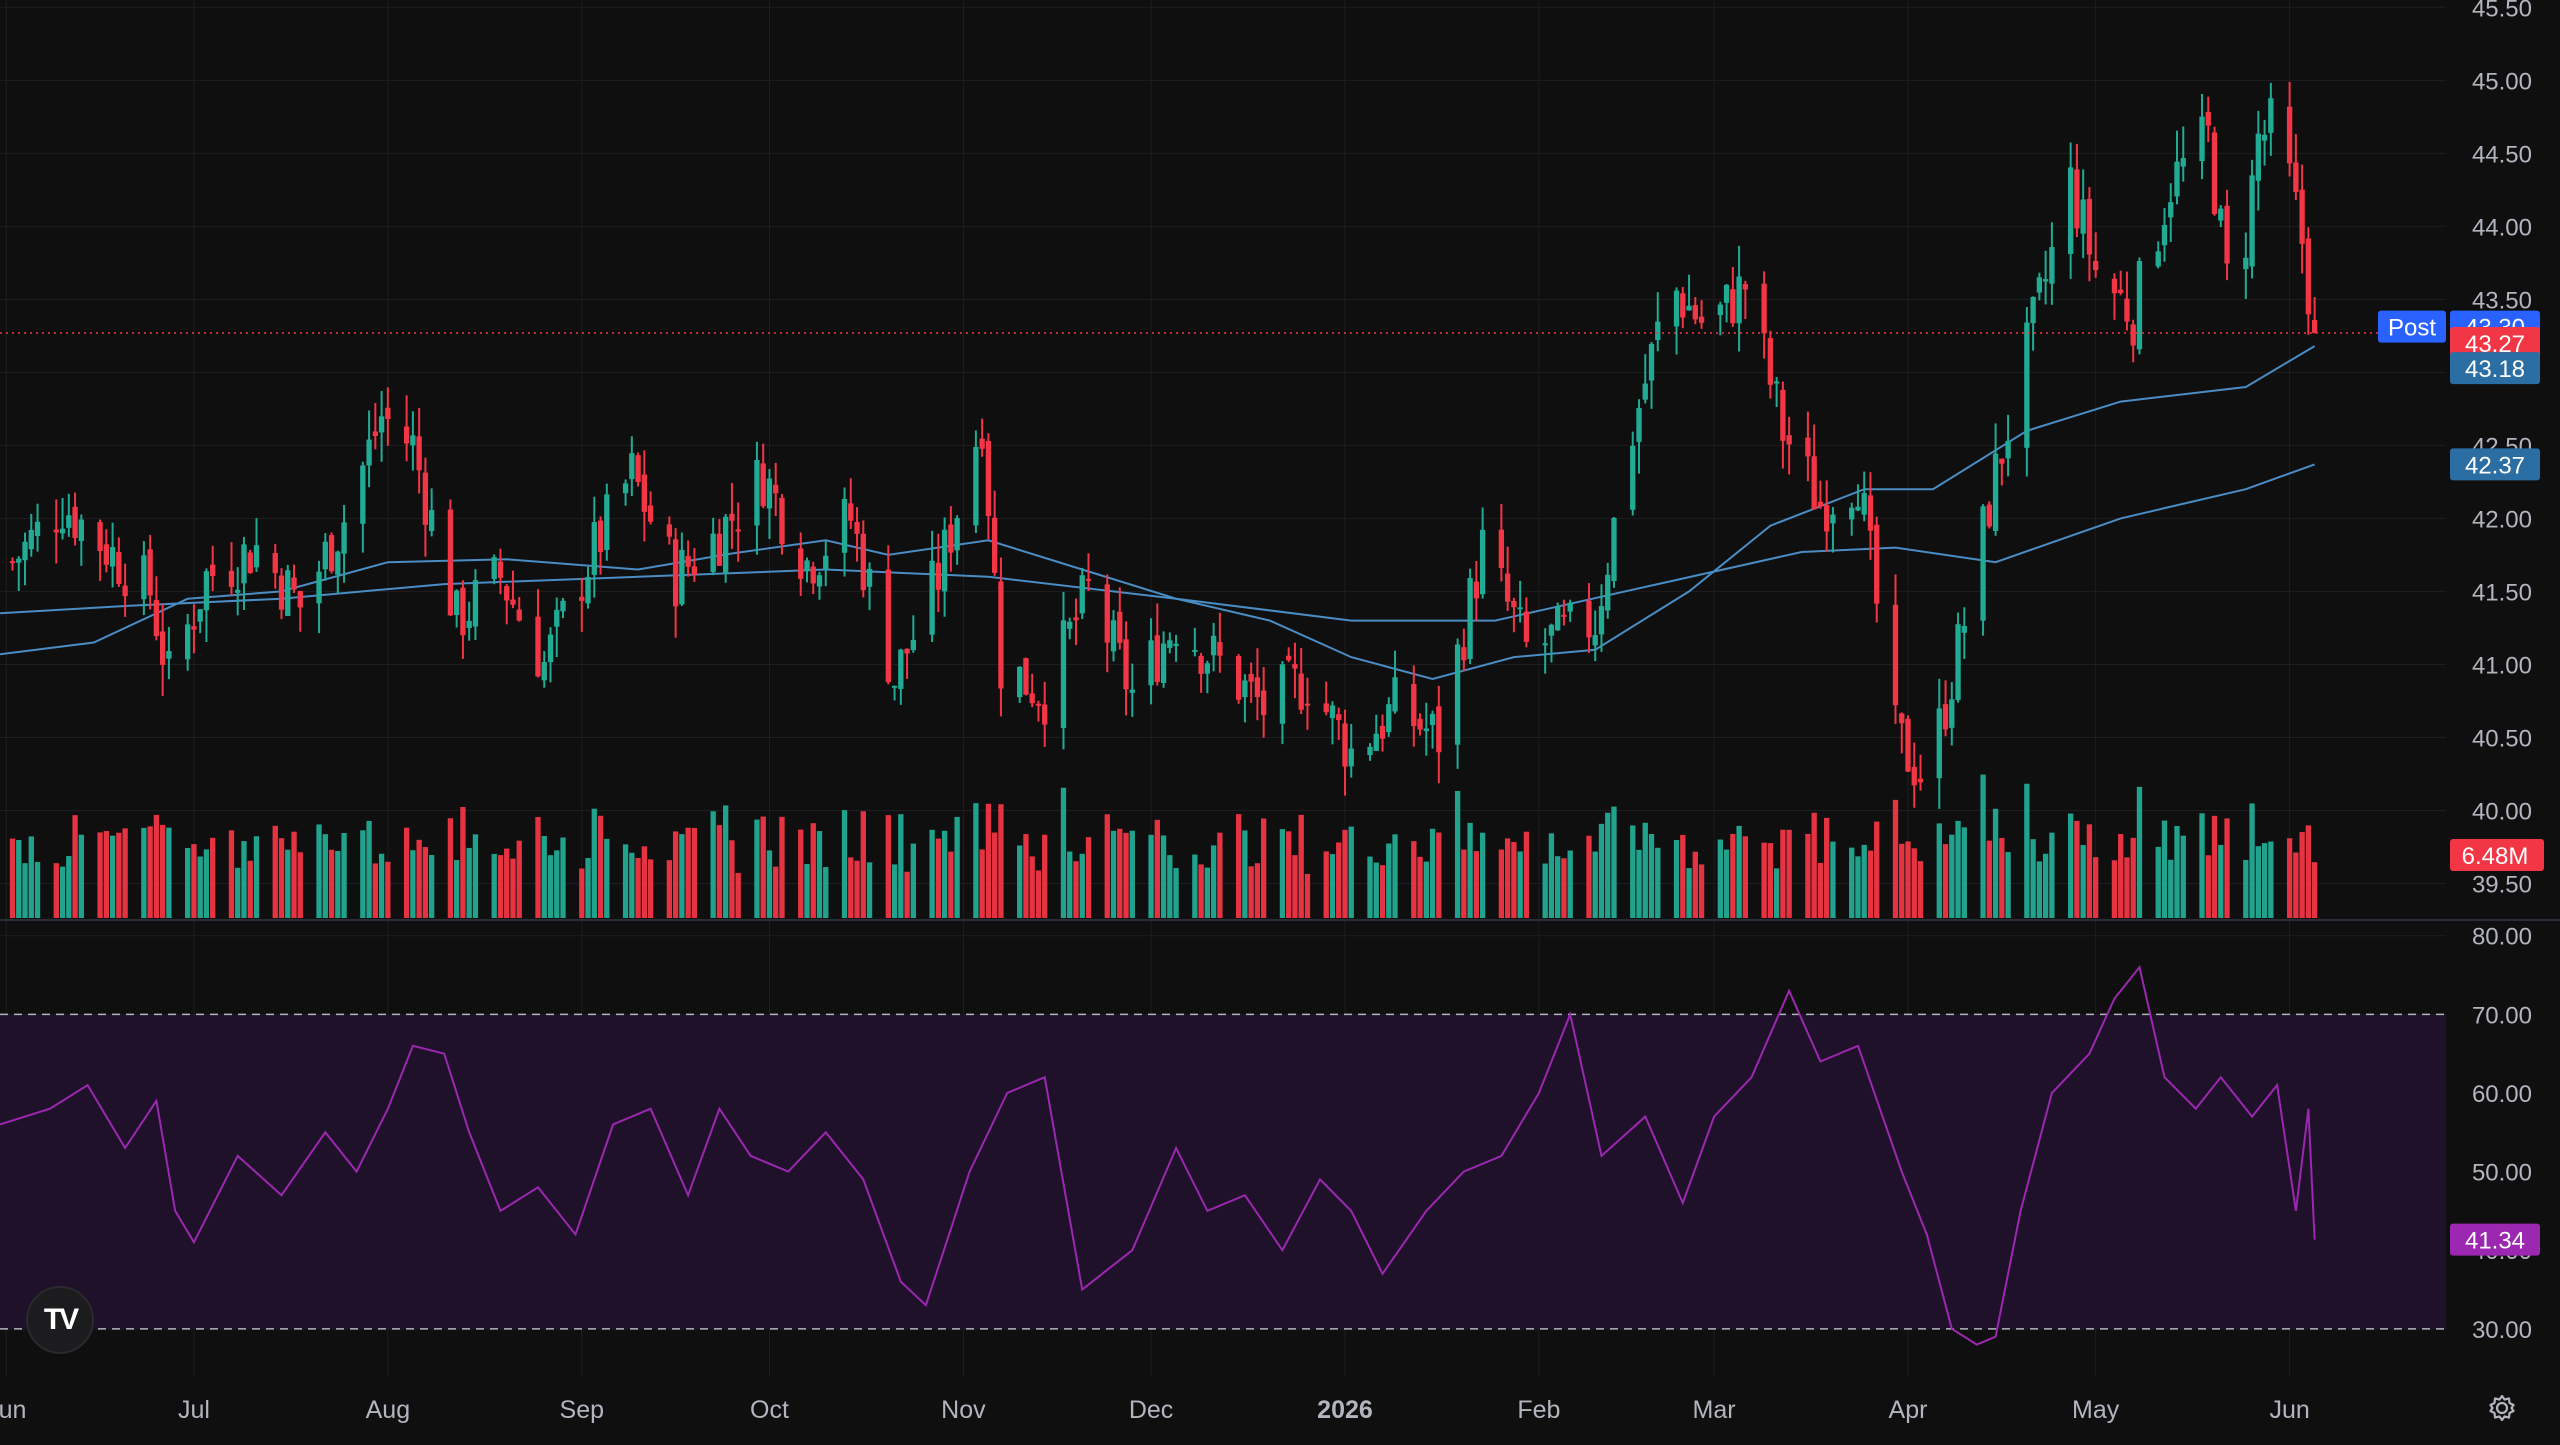 Image resolution: width=2560 pixels, height=1445 pixels. I want to click on price-tick-label: 44.00, so click(2502, 227).